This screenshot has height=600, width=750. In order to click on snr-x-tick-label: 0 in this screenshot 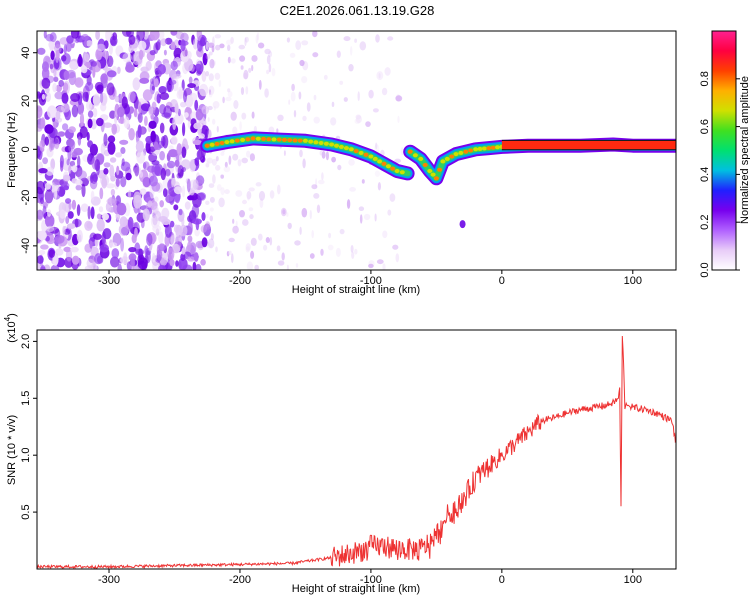, I will do `click(502, 580)`.